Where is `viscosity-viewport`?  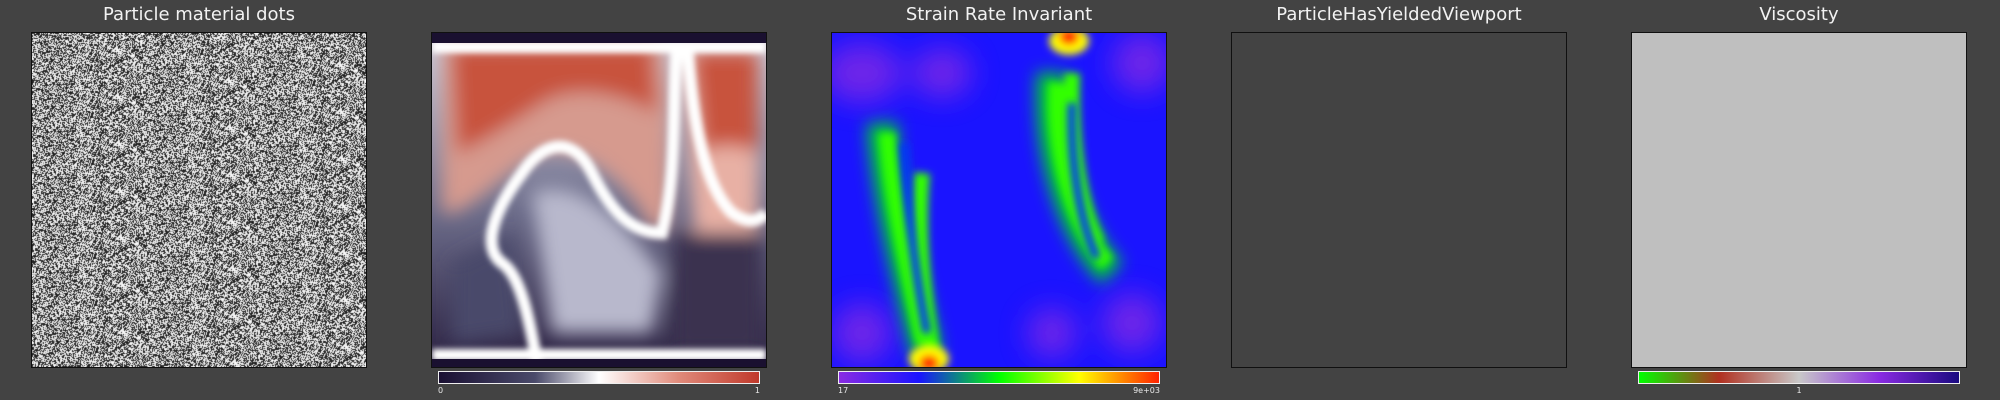 viscosity-viewport is located at coordinates (1799, 200).